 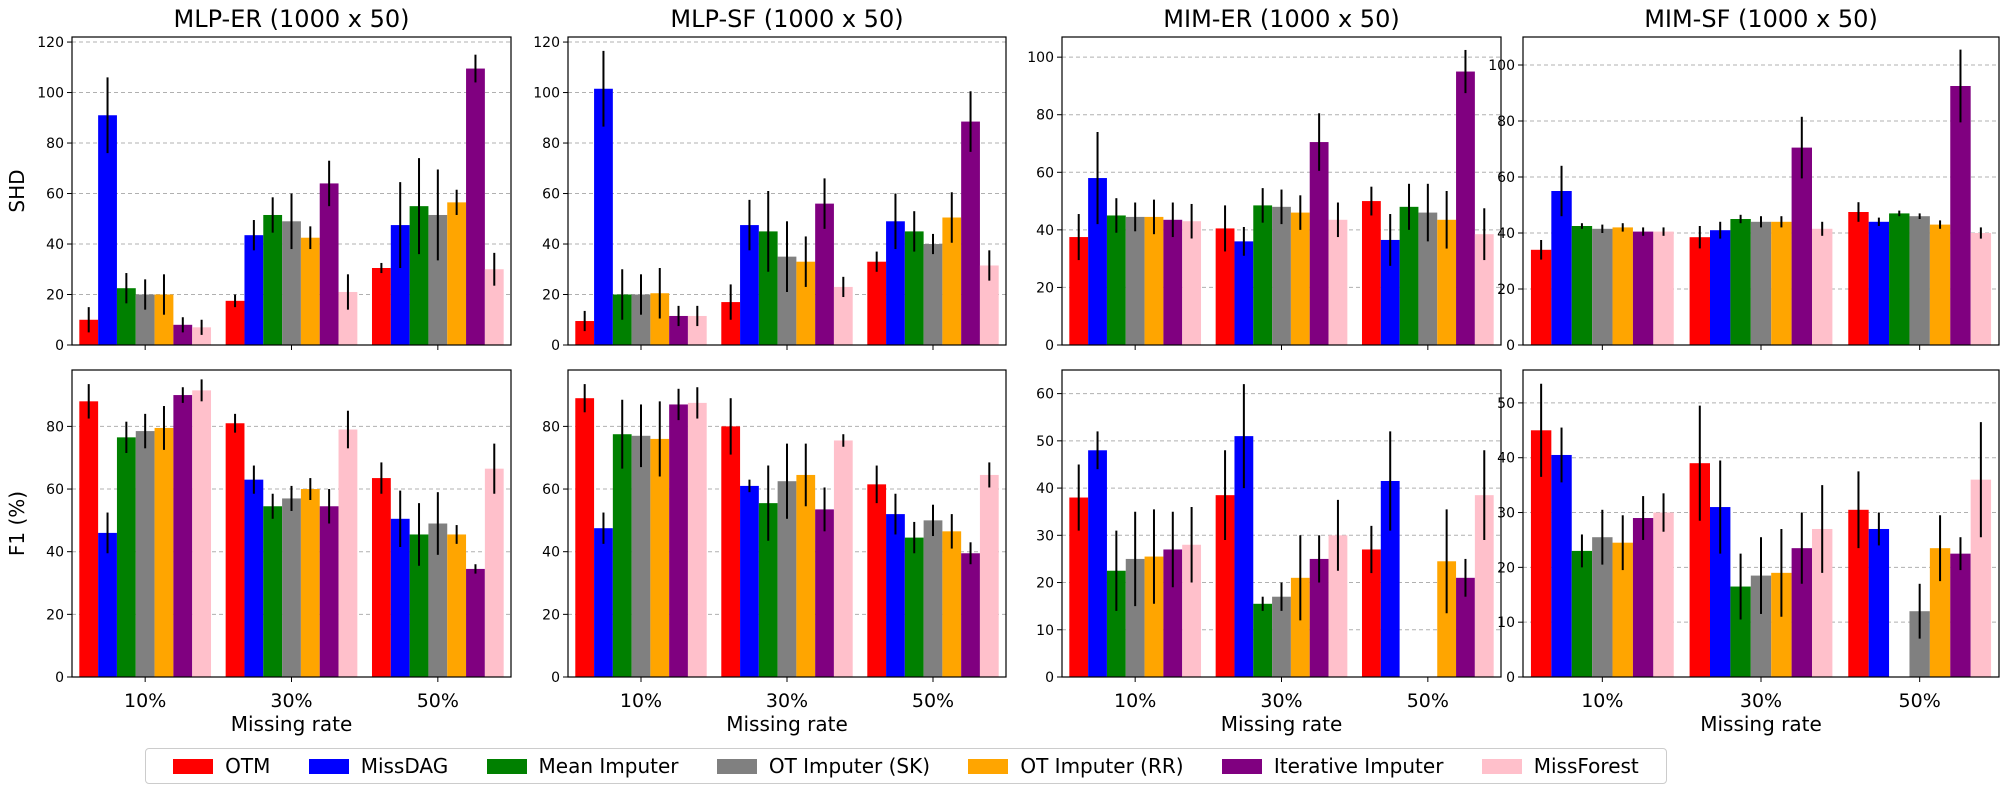 I want to click on y-tick-label: 80, so click(x=1506, y=122).